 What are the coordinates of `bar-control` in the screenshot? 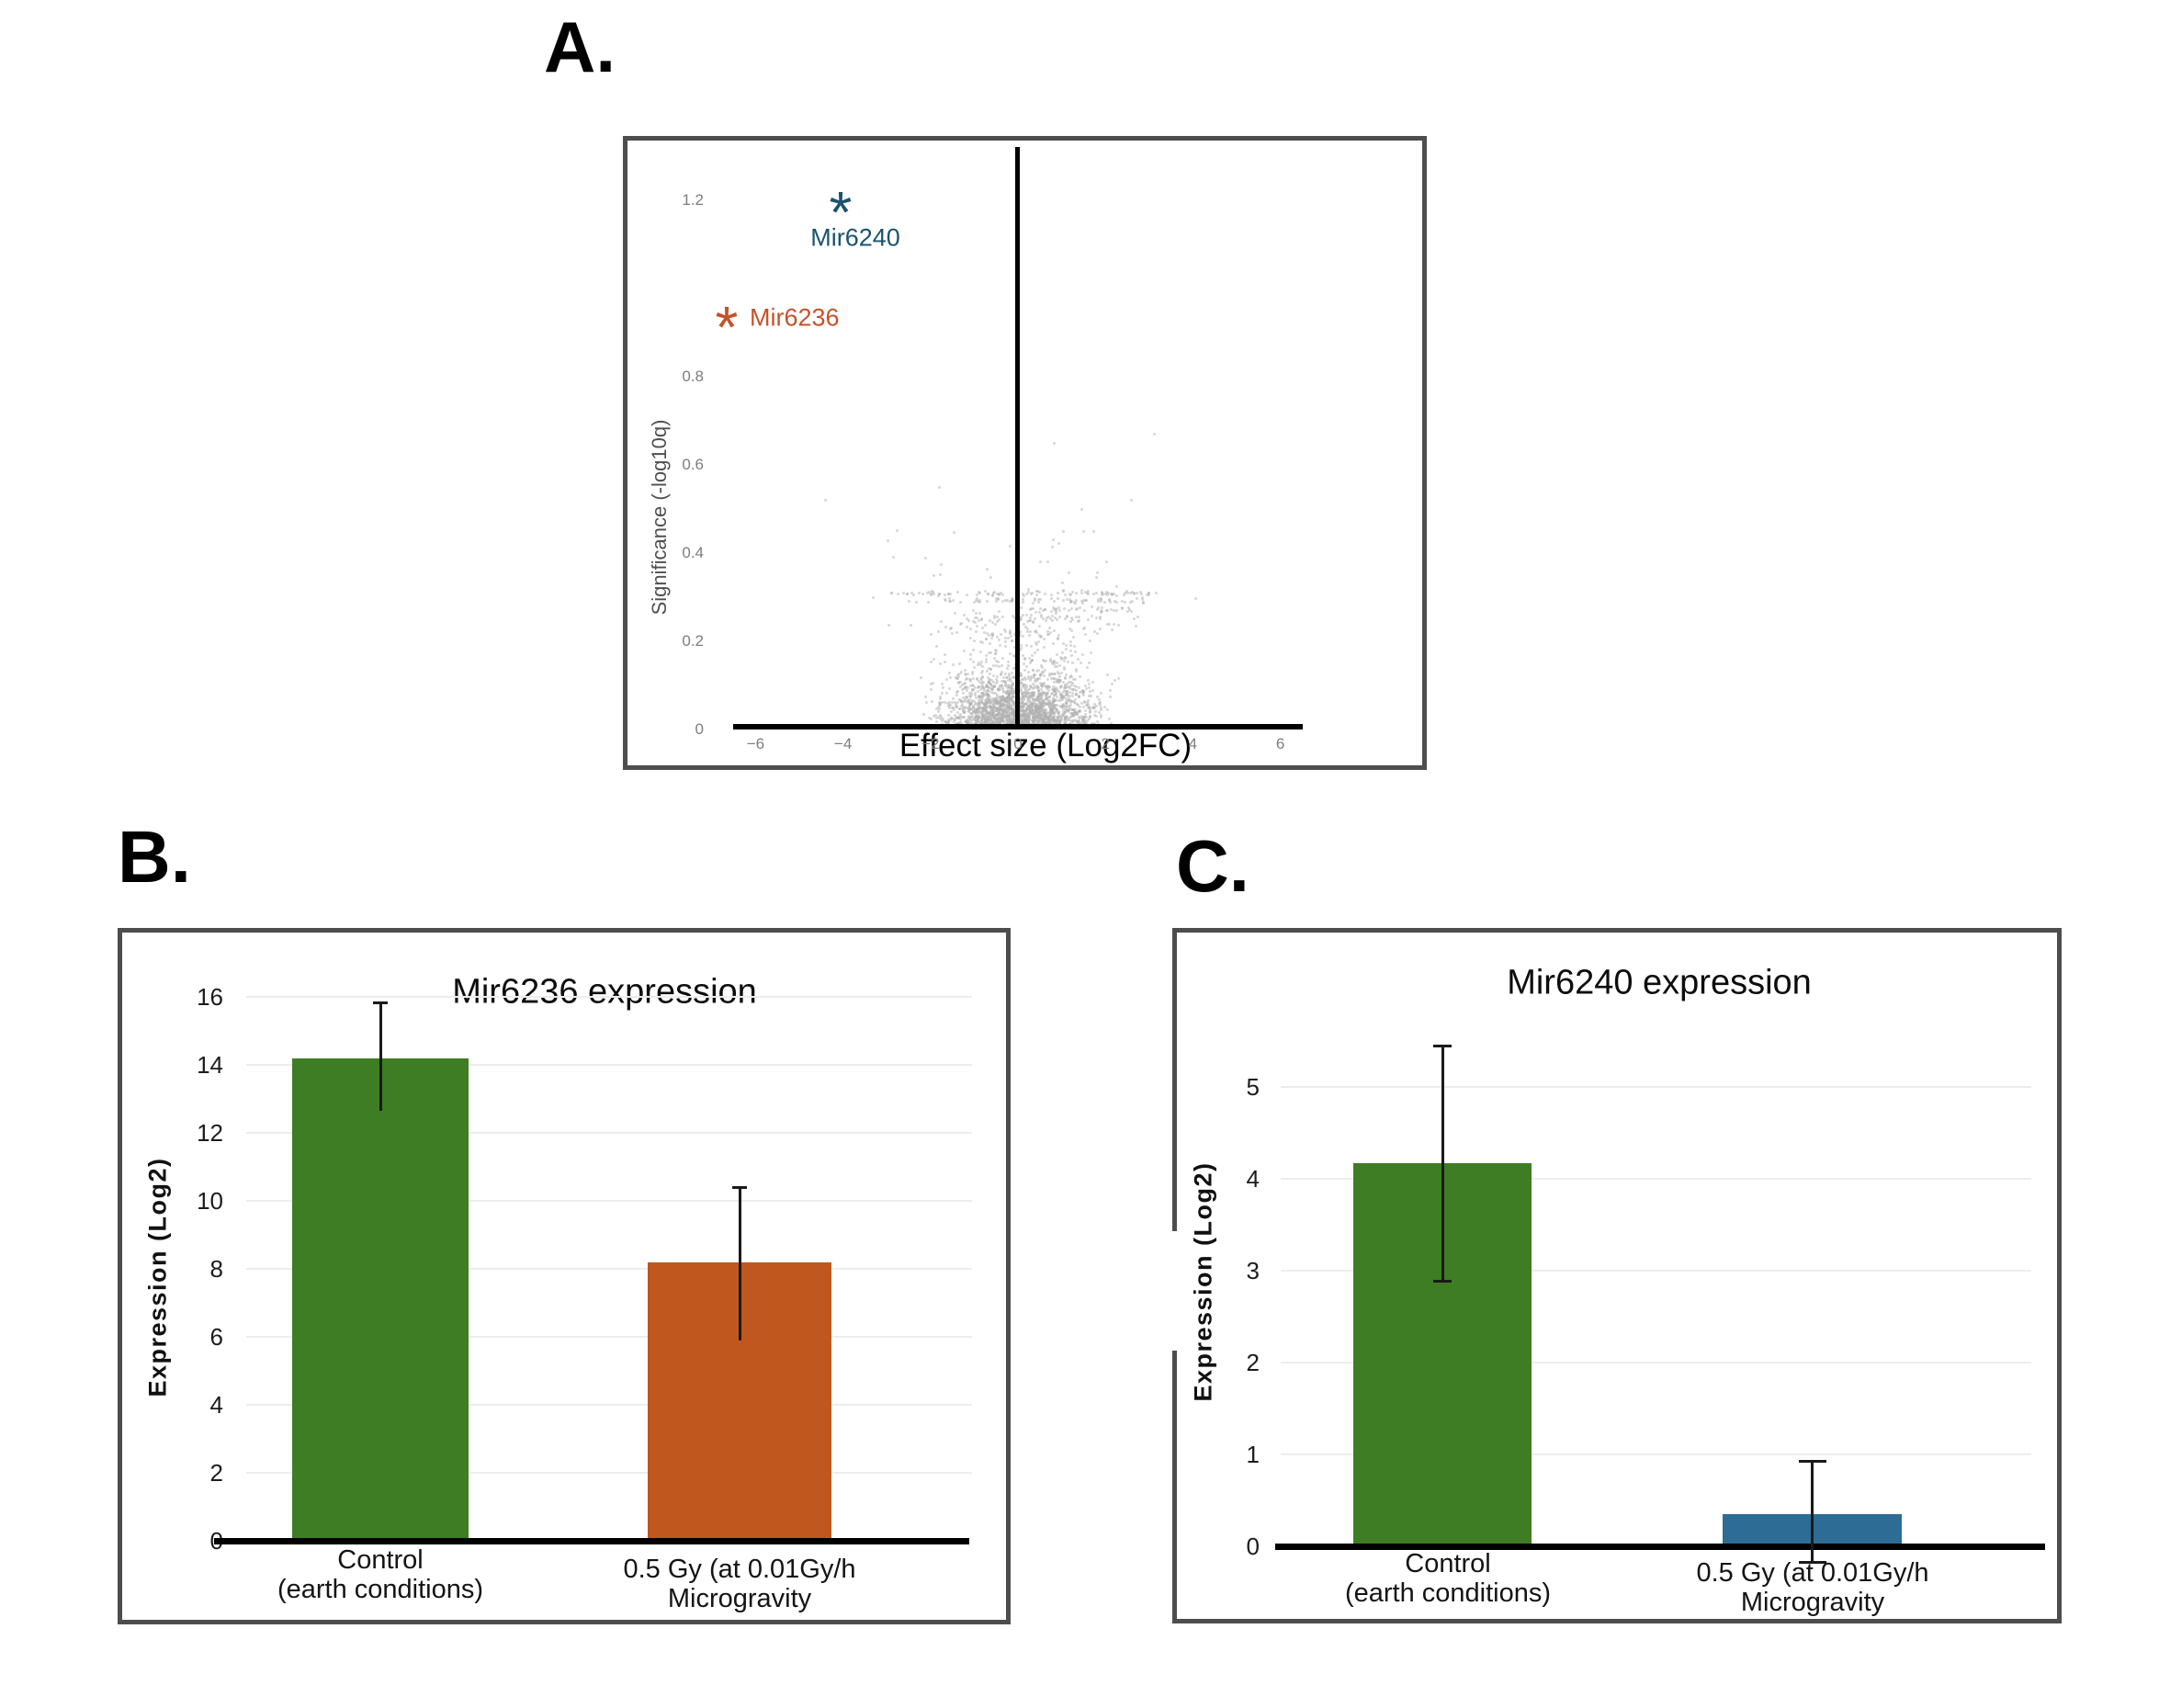 It's located at (380, 1299).